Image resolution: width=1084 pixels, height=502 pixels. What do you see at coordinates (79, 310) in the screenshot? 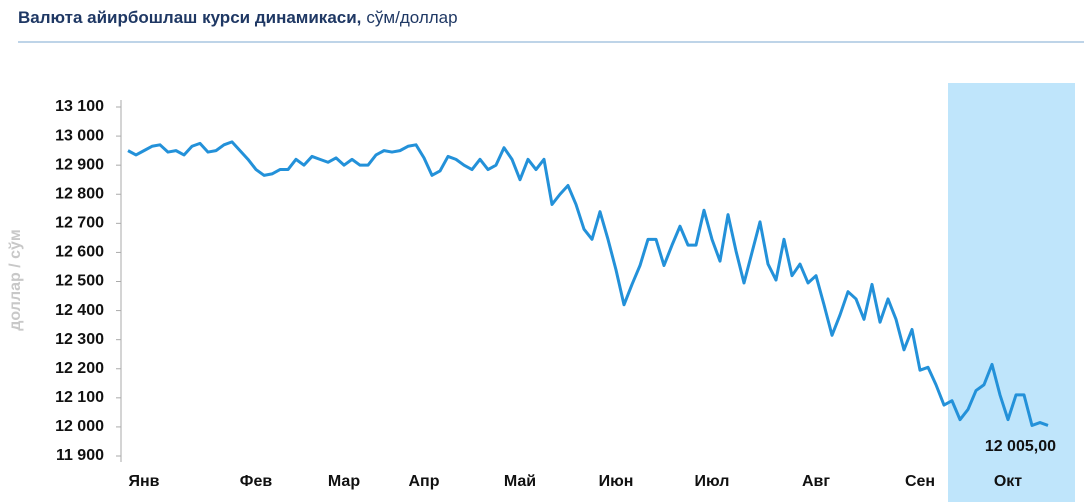
I see `y-tick-label: 12 400` at bounding box center [79, 310].